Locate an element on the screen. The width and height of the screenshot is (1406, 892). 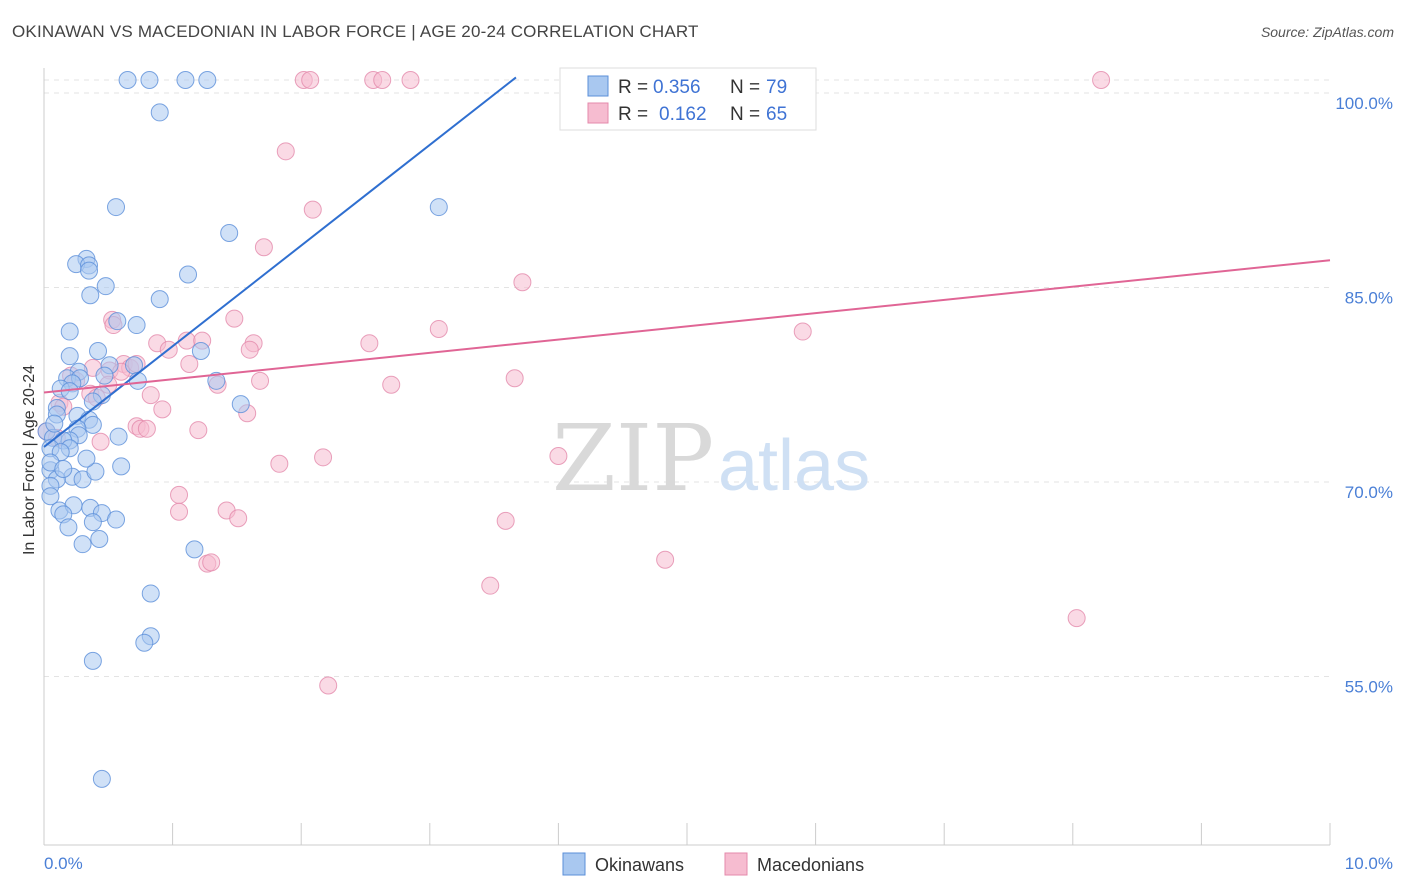
okinawans-trend-line is located at coordinates (280, 262).